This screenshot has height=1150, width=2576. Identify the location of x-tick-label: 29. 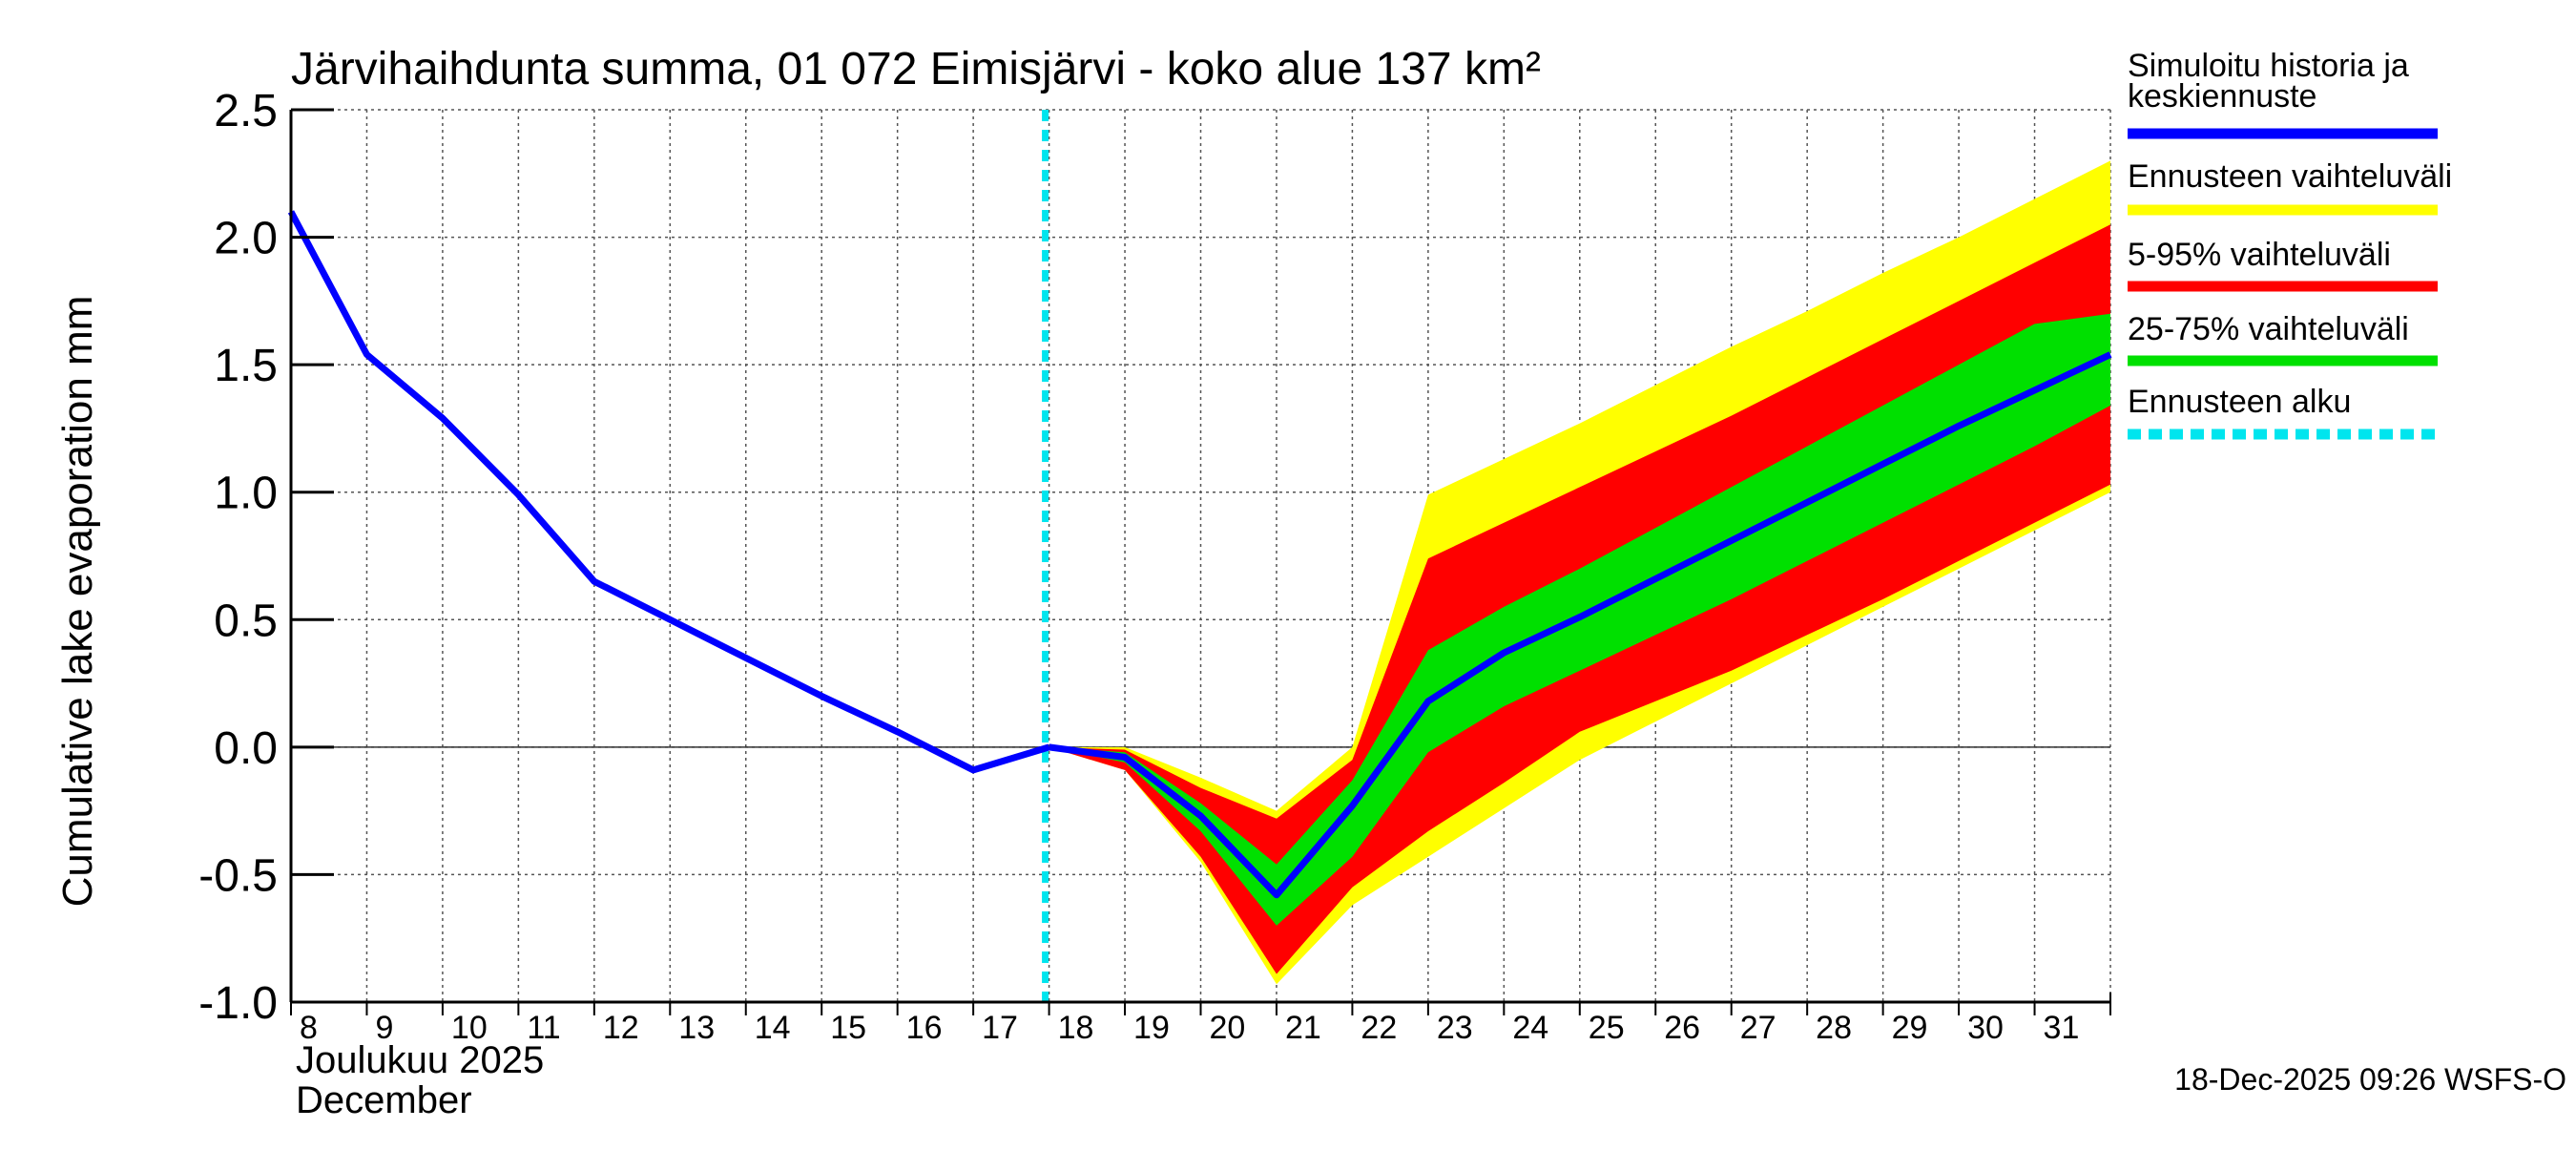
(1910, 1028).